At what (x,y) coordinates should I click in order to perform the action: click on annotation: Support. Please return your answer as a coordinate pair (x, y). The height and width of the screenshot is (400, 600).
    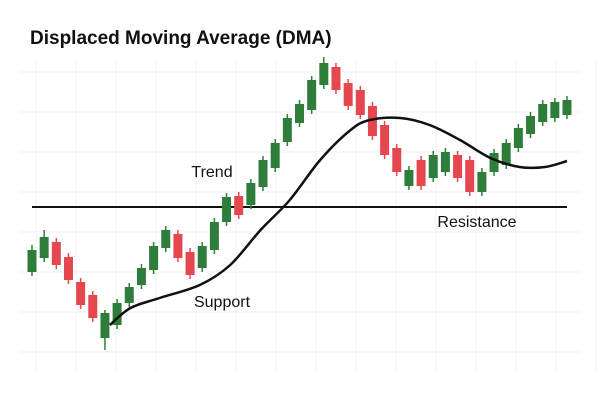
    Looking at the image, I should click on (222, 302).